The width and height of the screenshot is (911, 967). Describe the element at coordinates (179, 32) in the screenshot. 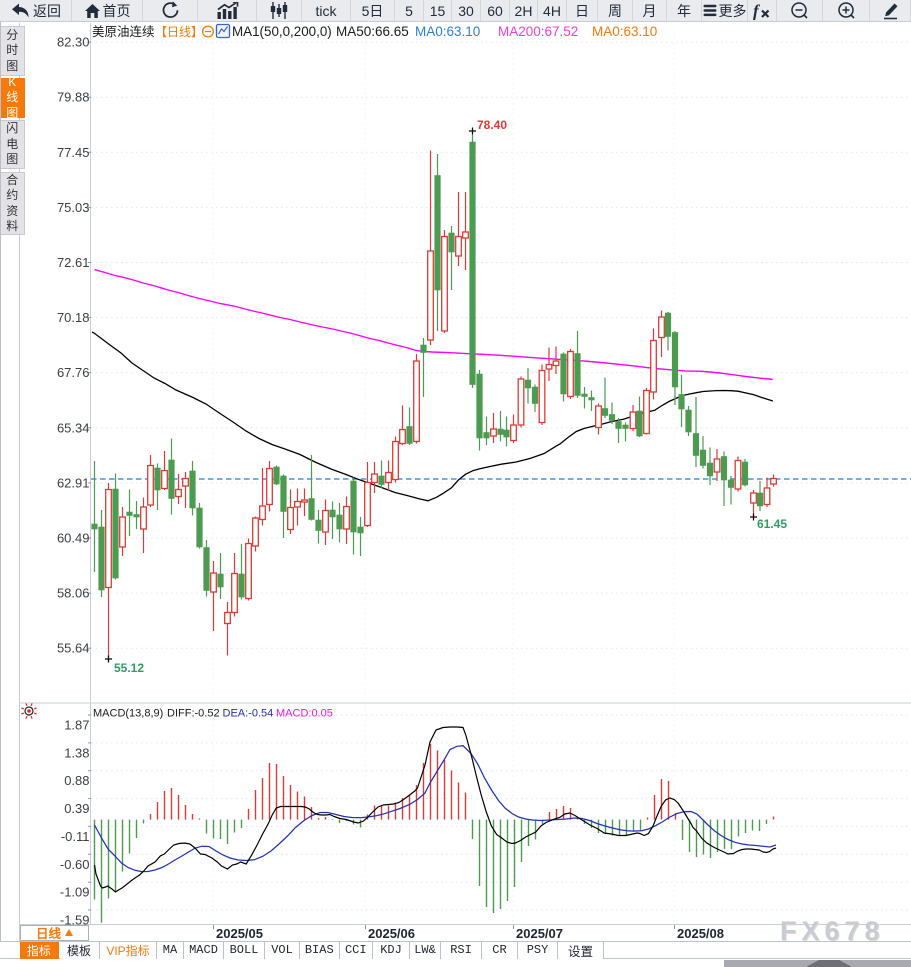

I see `svg-text: 【日线】` at that location.